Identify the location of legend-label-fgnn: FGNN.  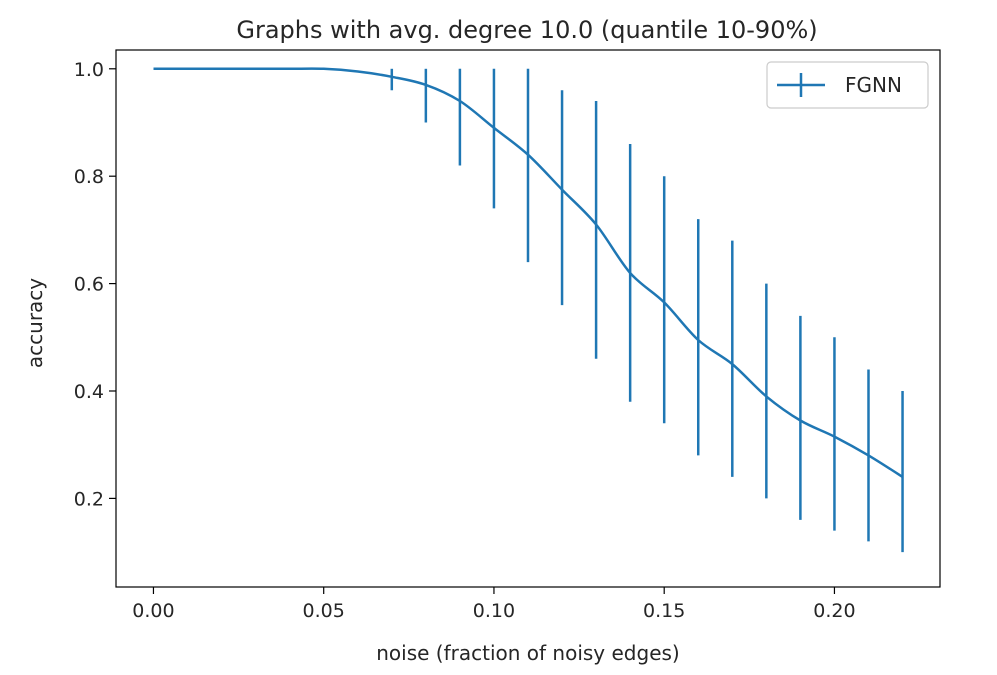
(873, 85).